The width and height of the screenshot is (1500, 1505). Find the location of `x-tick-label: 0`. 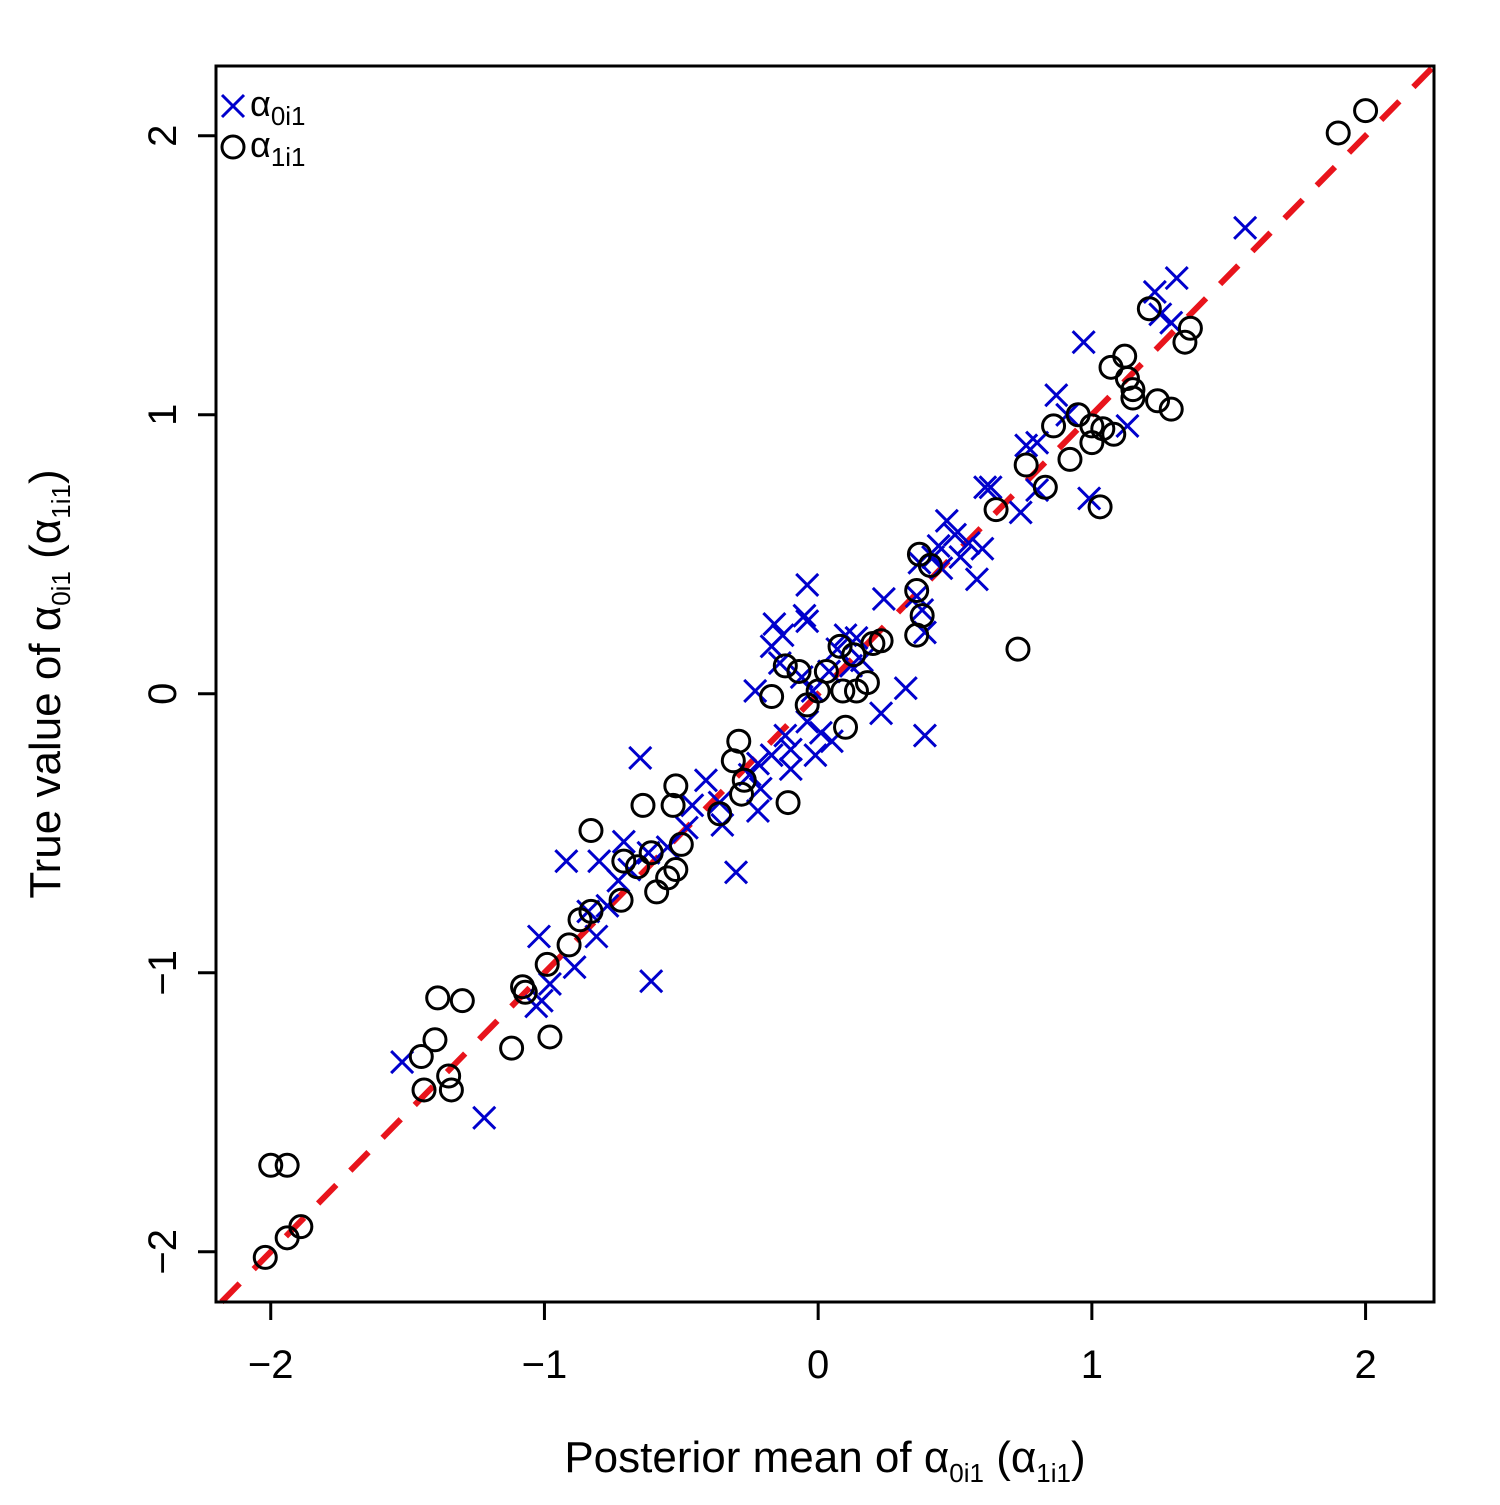

x-tick-label: 0 is located at coordinates (818, 1365).